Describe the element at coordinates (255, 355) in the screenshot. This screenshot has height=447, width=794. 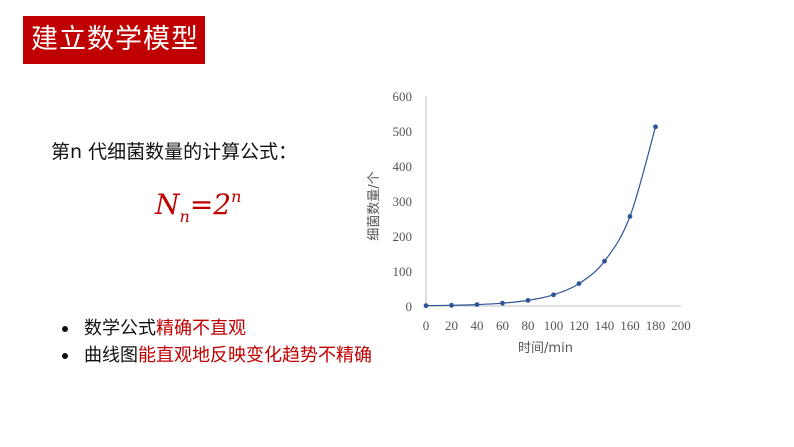
I see `bullet-highlight: 能直观地反映变化趋势不精确` at that location.